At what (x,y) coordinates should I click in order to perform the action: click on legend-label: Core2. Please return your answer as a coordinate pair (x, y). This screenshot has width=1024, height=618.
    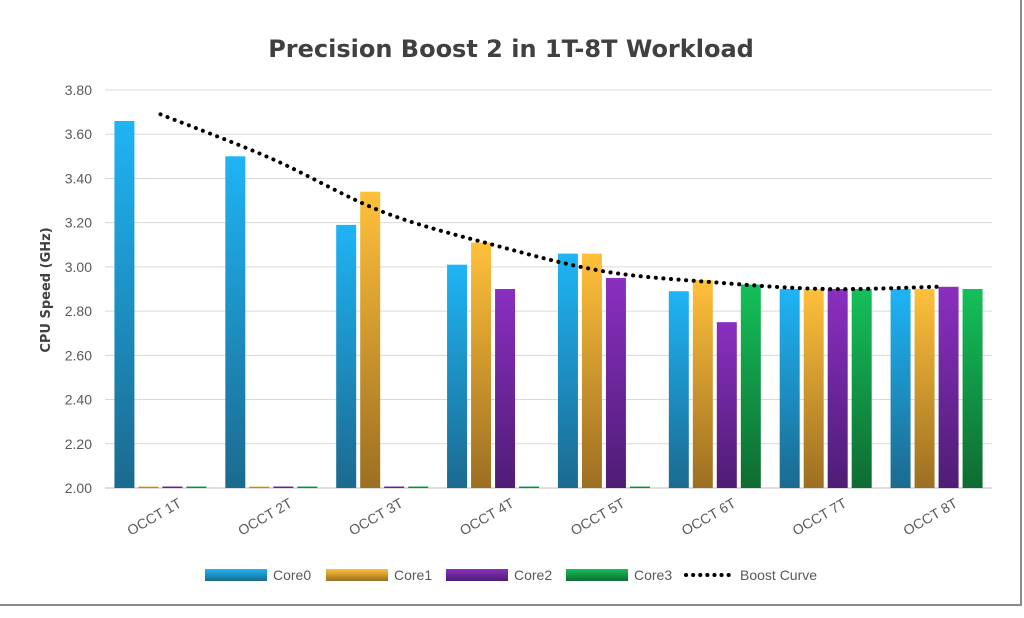
    Looking at the image, I should click on (533, 575).